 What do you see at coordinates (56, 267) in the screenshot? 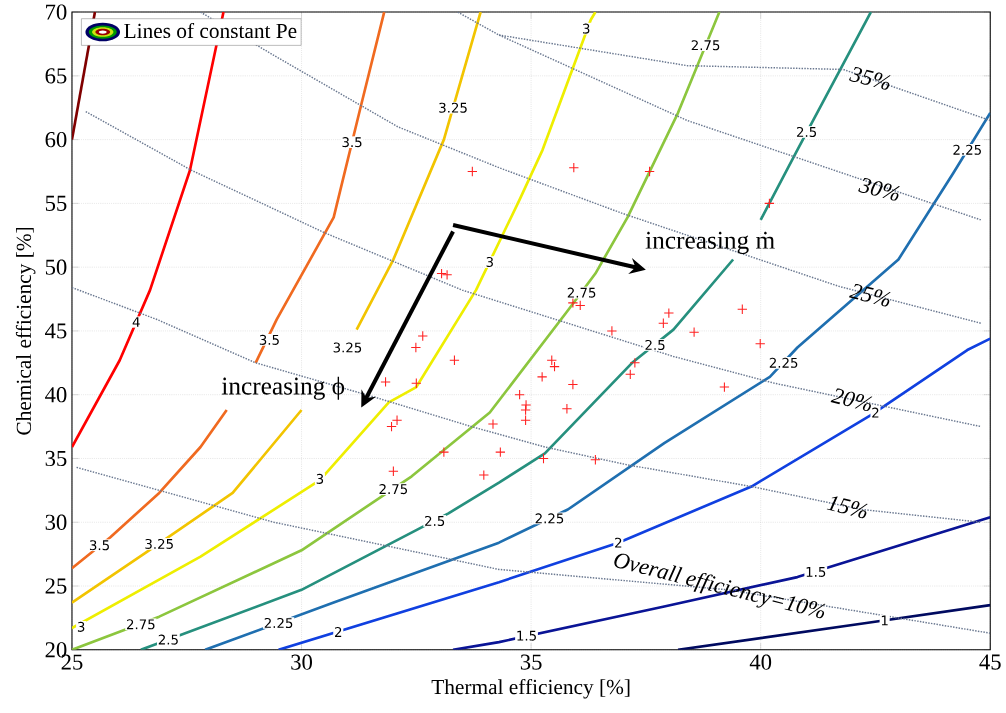
I see `y-tick-label: 50` at bounding box center [56, 267].